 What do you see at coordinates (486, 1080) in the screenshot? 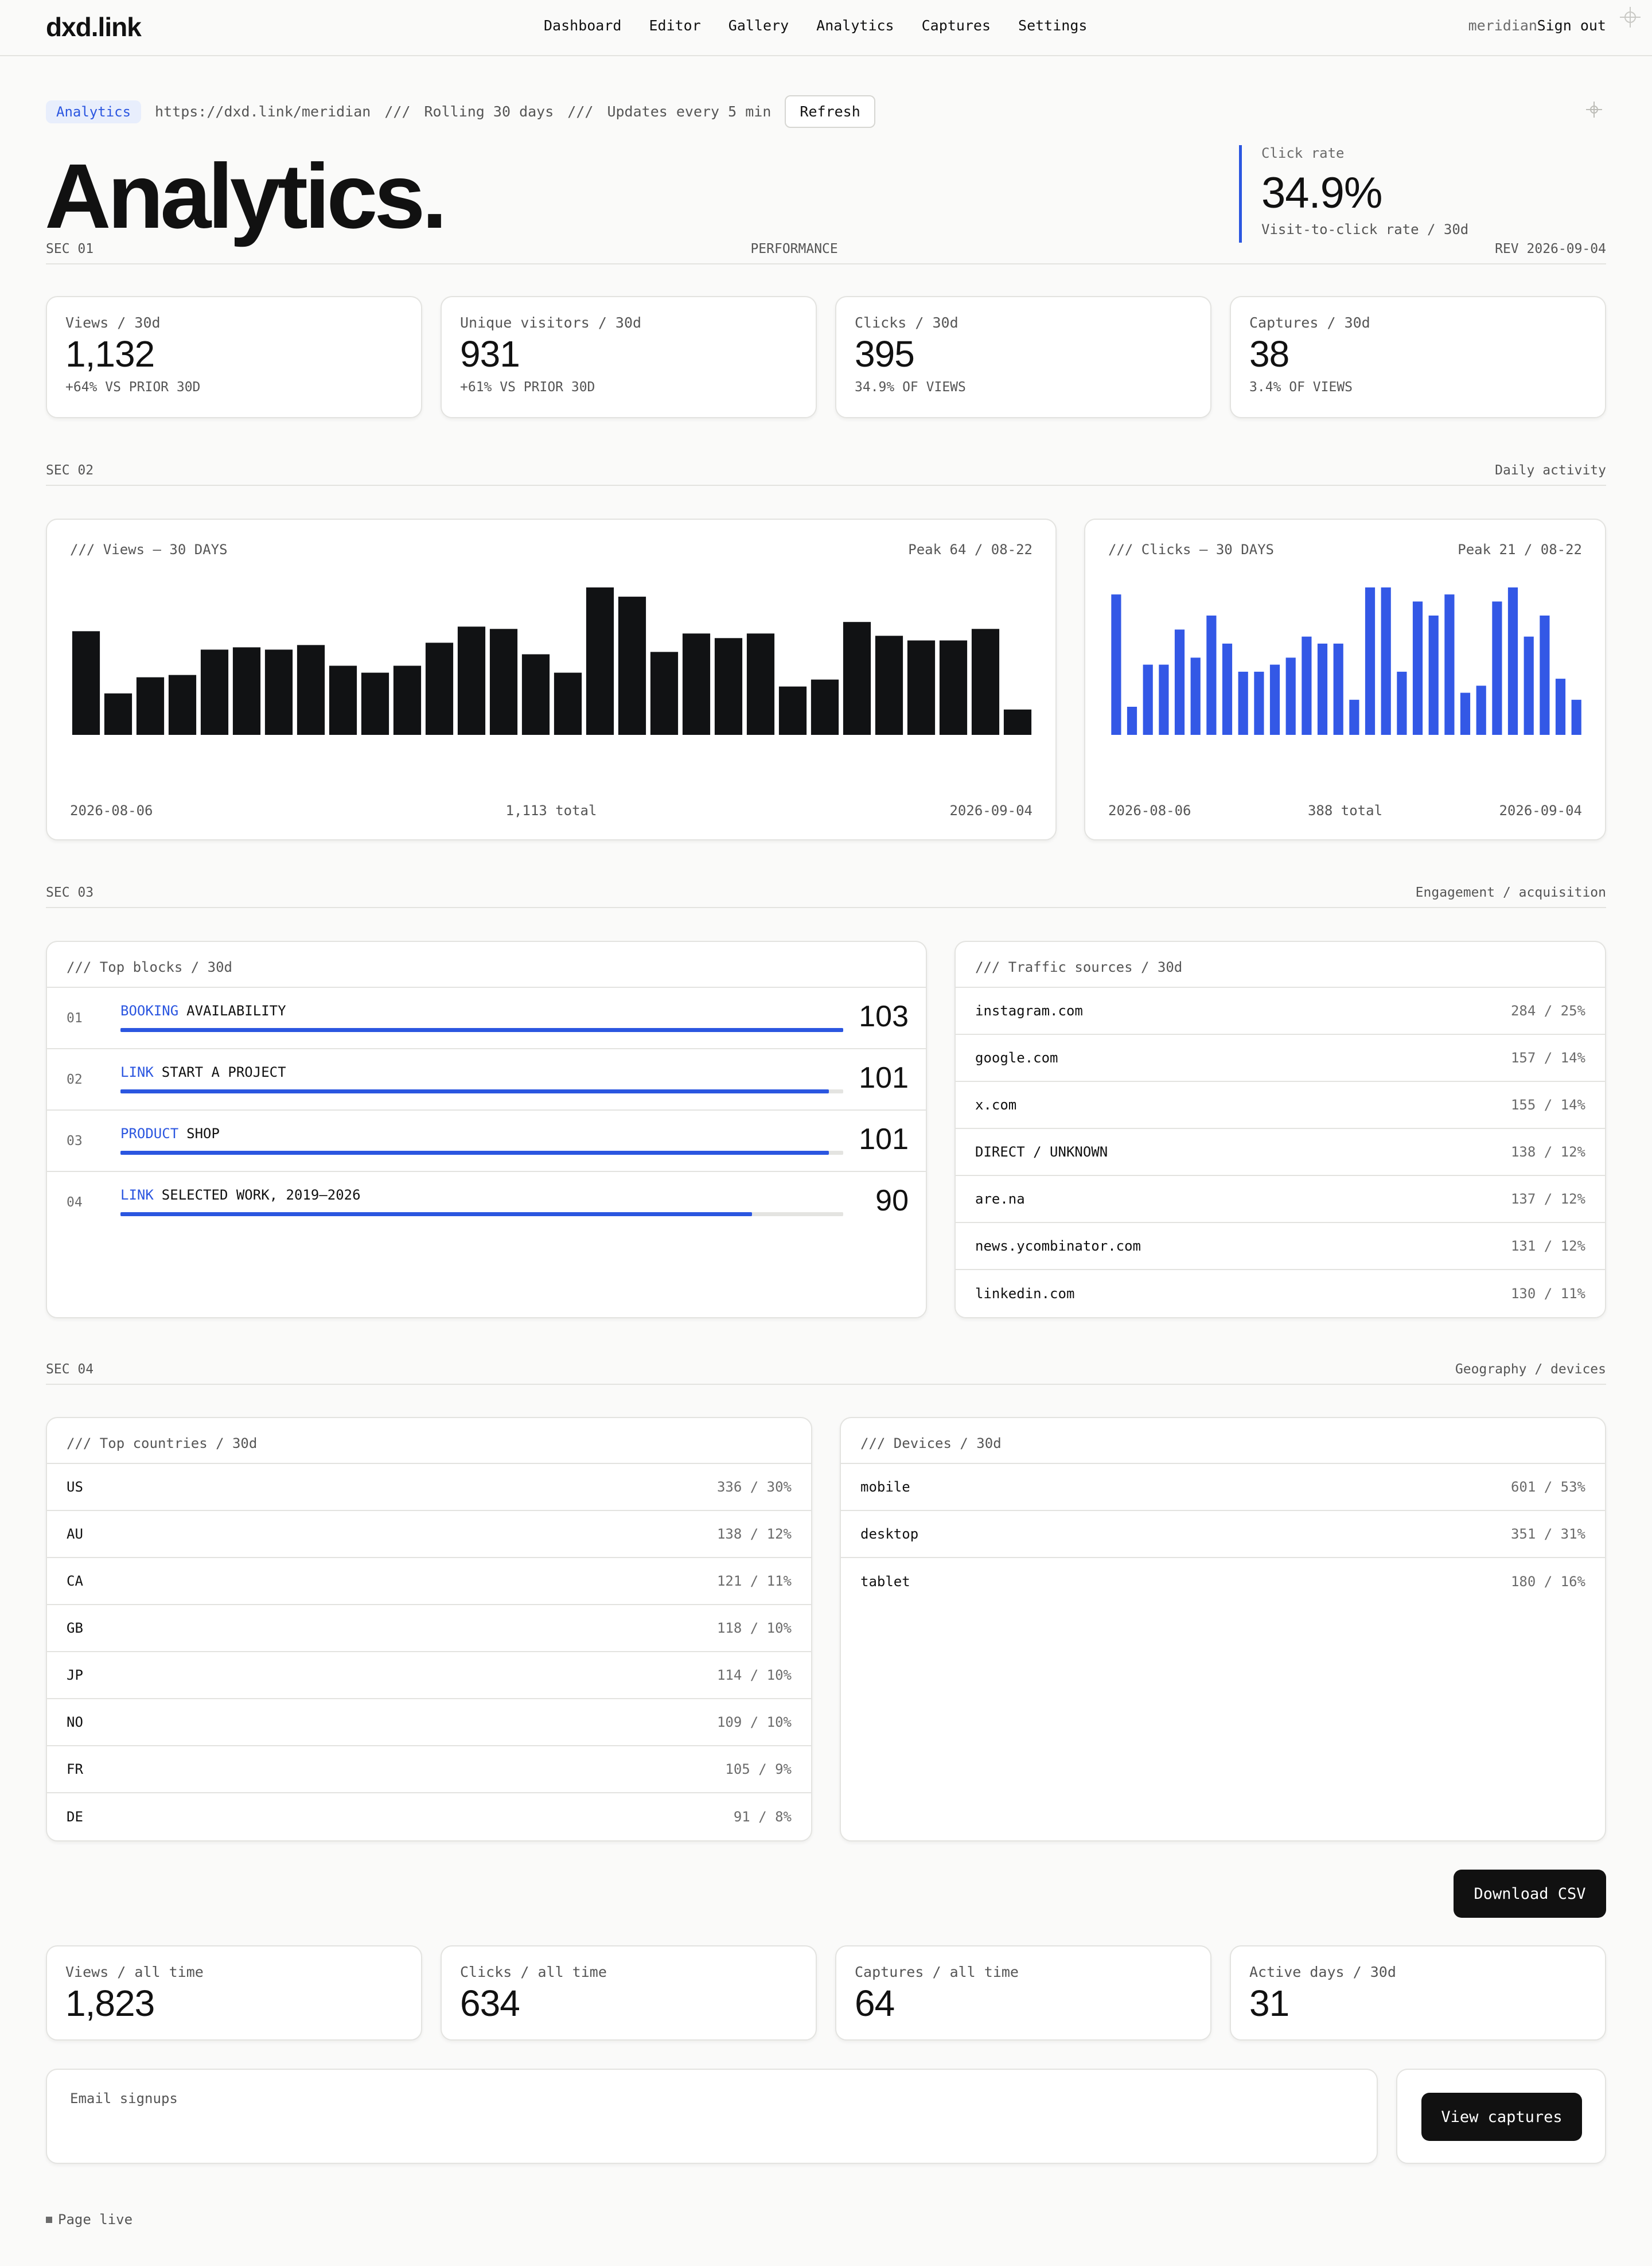
I see `block-row: 02 LINK START A PROJECT 101` at bounding box center [486, 1080].